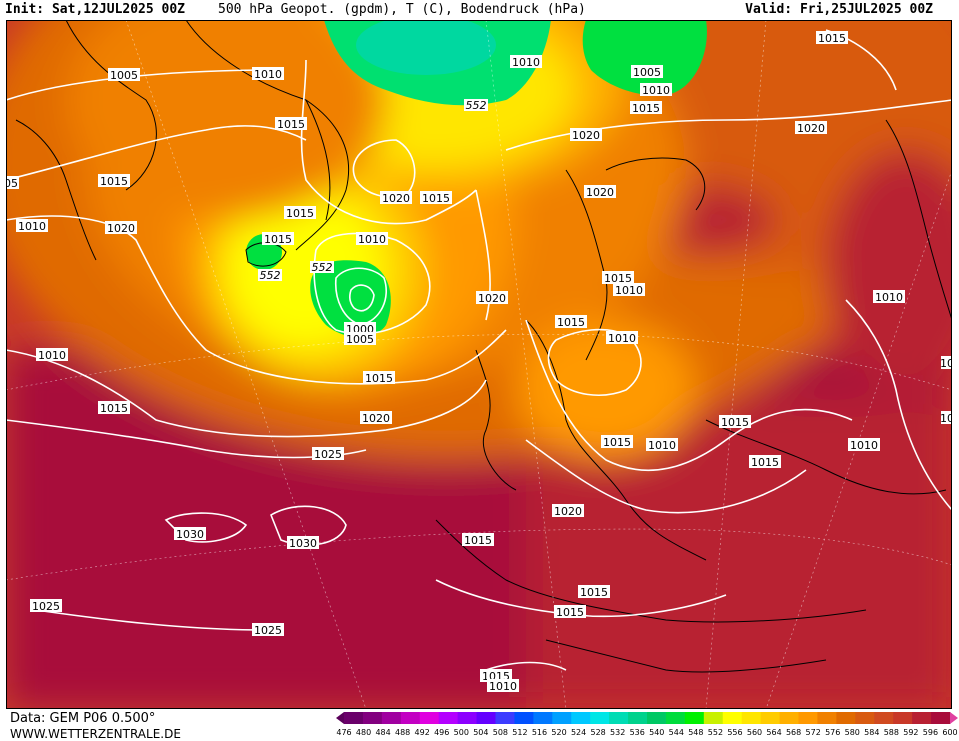  I want to click on svg-text: 10, so click(946, 418).